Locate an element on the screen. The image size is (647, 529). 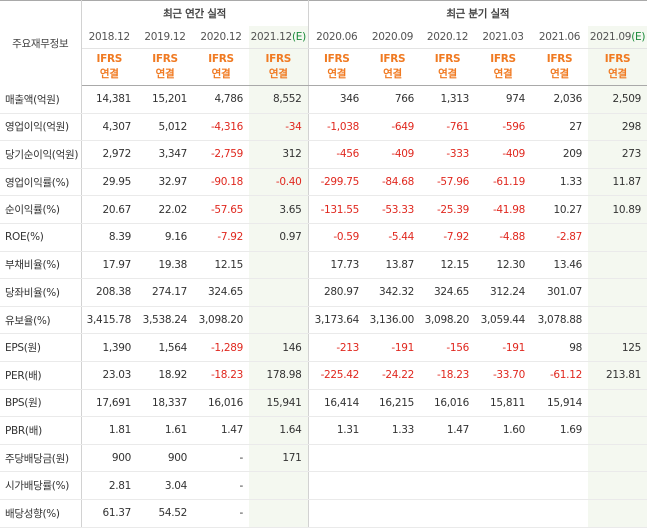
table-cell: 312 is located at coordinates (279, 154).